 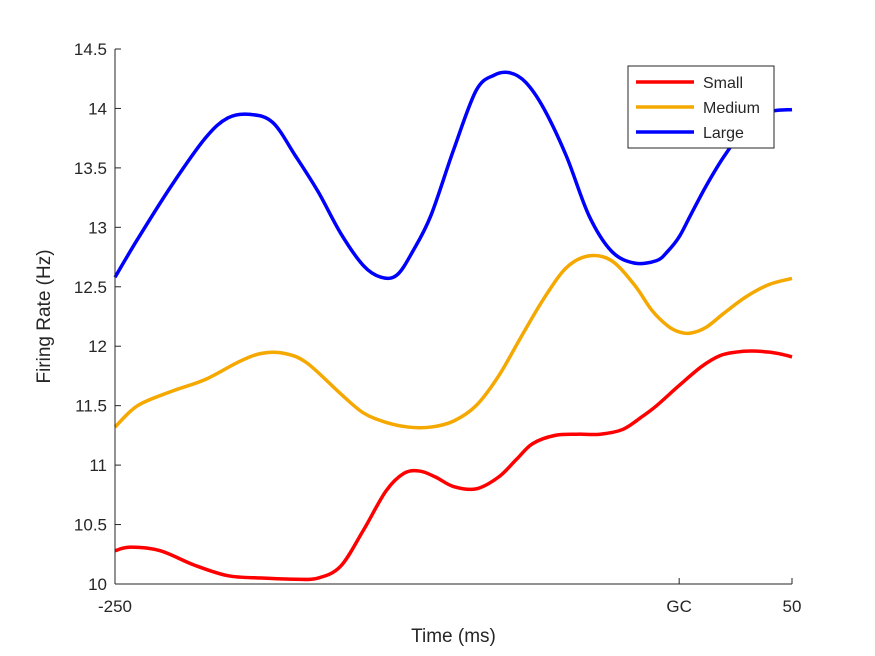 I want to click on y-tick-label: 12.5, so click(x=90, y=287).